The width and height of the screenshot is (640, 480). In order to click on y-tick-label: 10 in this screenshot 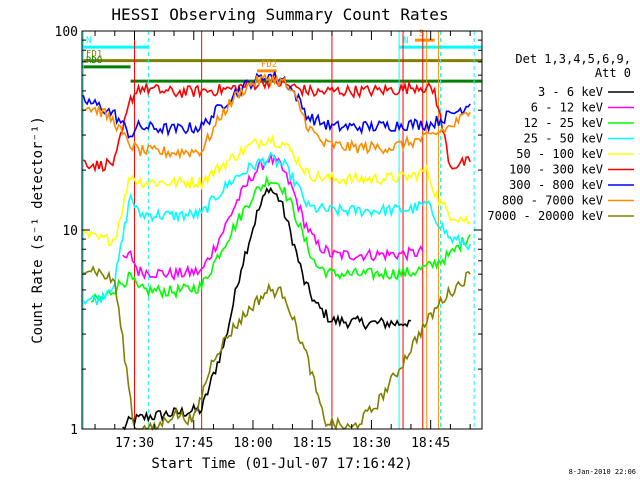, I will do `click(70, 231)`.